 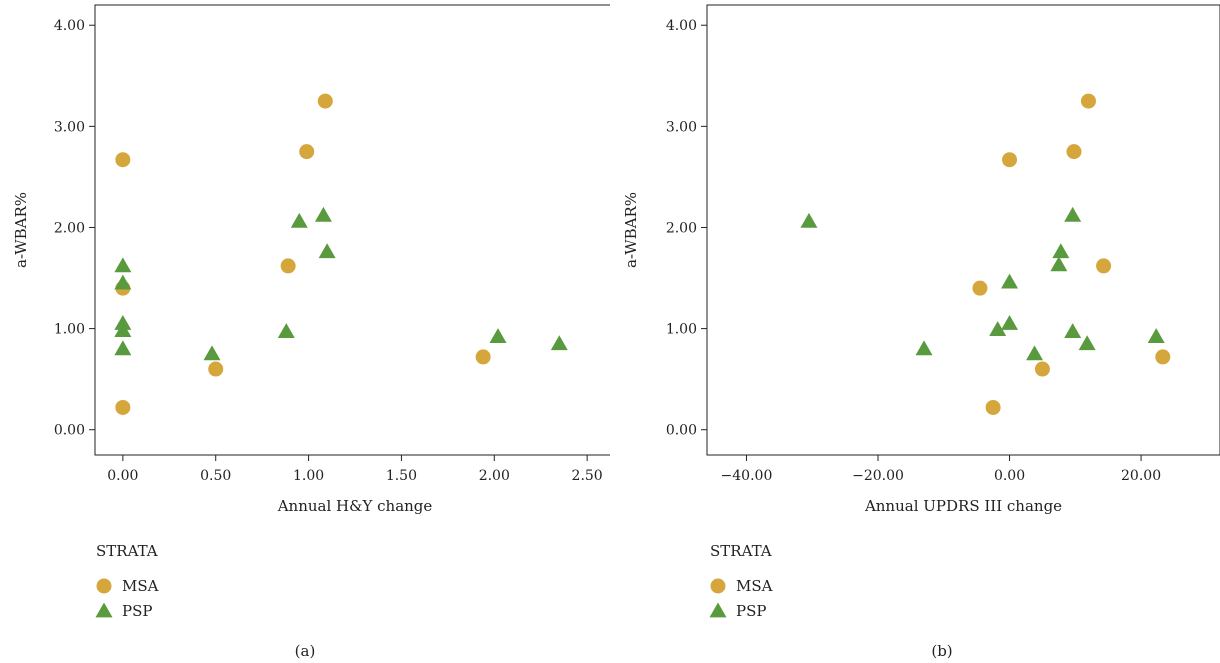 What do you see at coordinates (1141, 476) in the screenshot?
I see `x-tick-label: 20.00` at bounding box center [1141, 476].